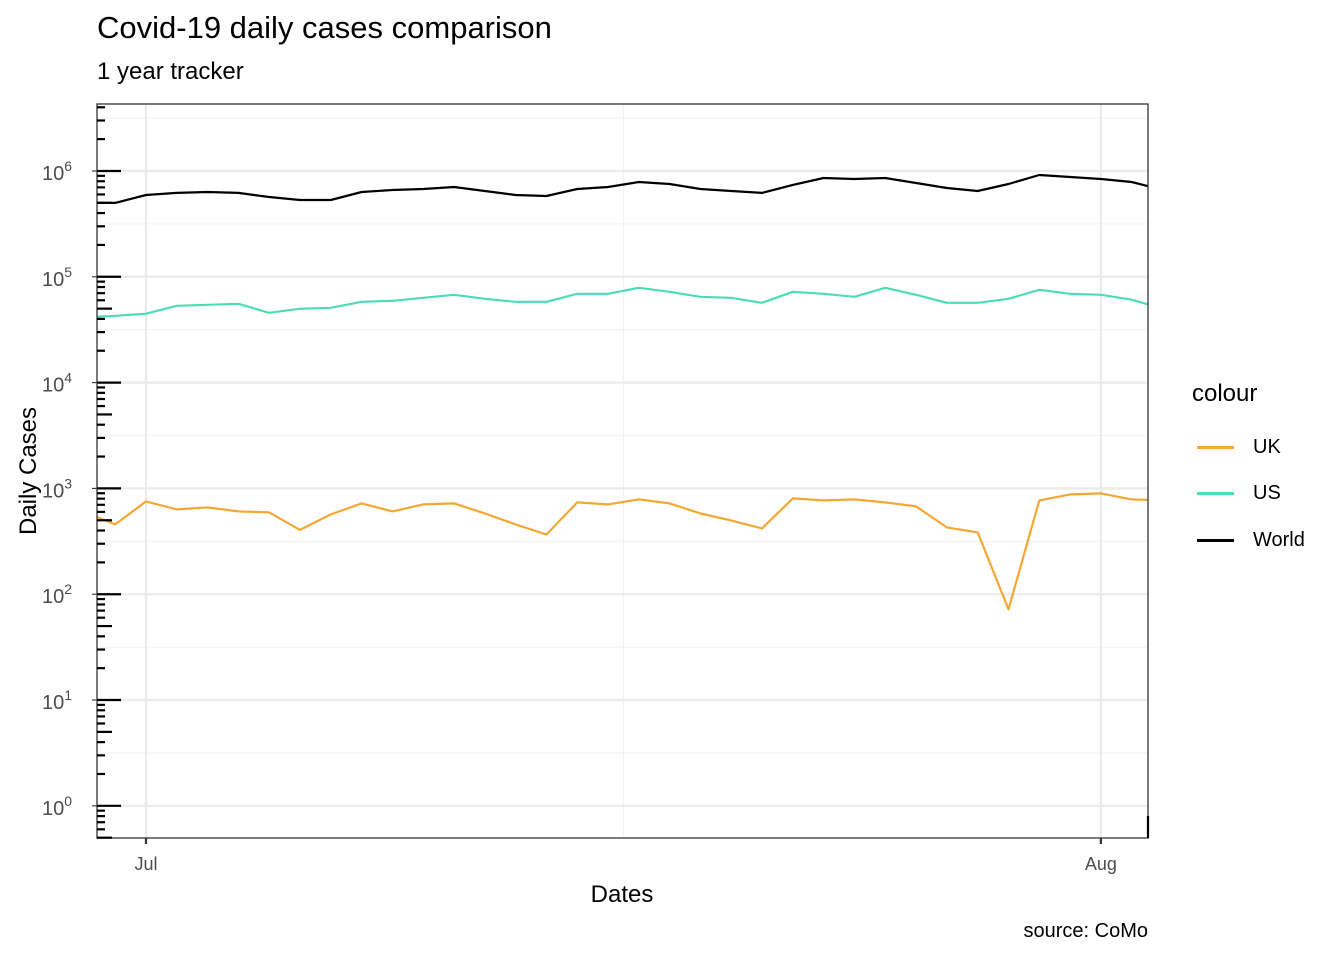 The height and width of the screenshot is (960, 1344). I want to click on y-tick-label-exponent: 4, so click(68, 378).